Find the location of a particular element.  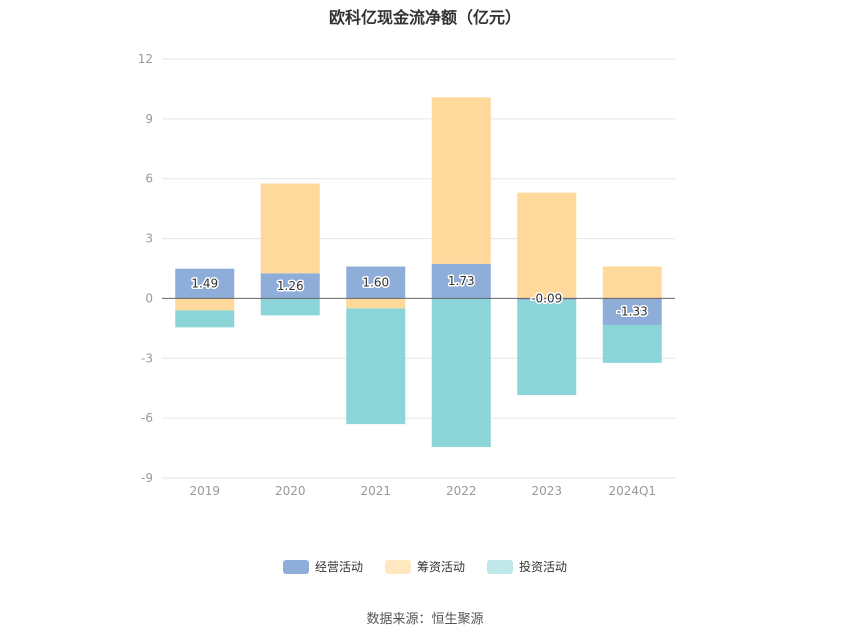

y-tick-label: 3 is located at coordinates (149, 239).